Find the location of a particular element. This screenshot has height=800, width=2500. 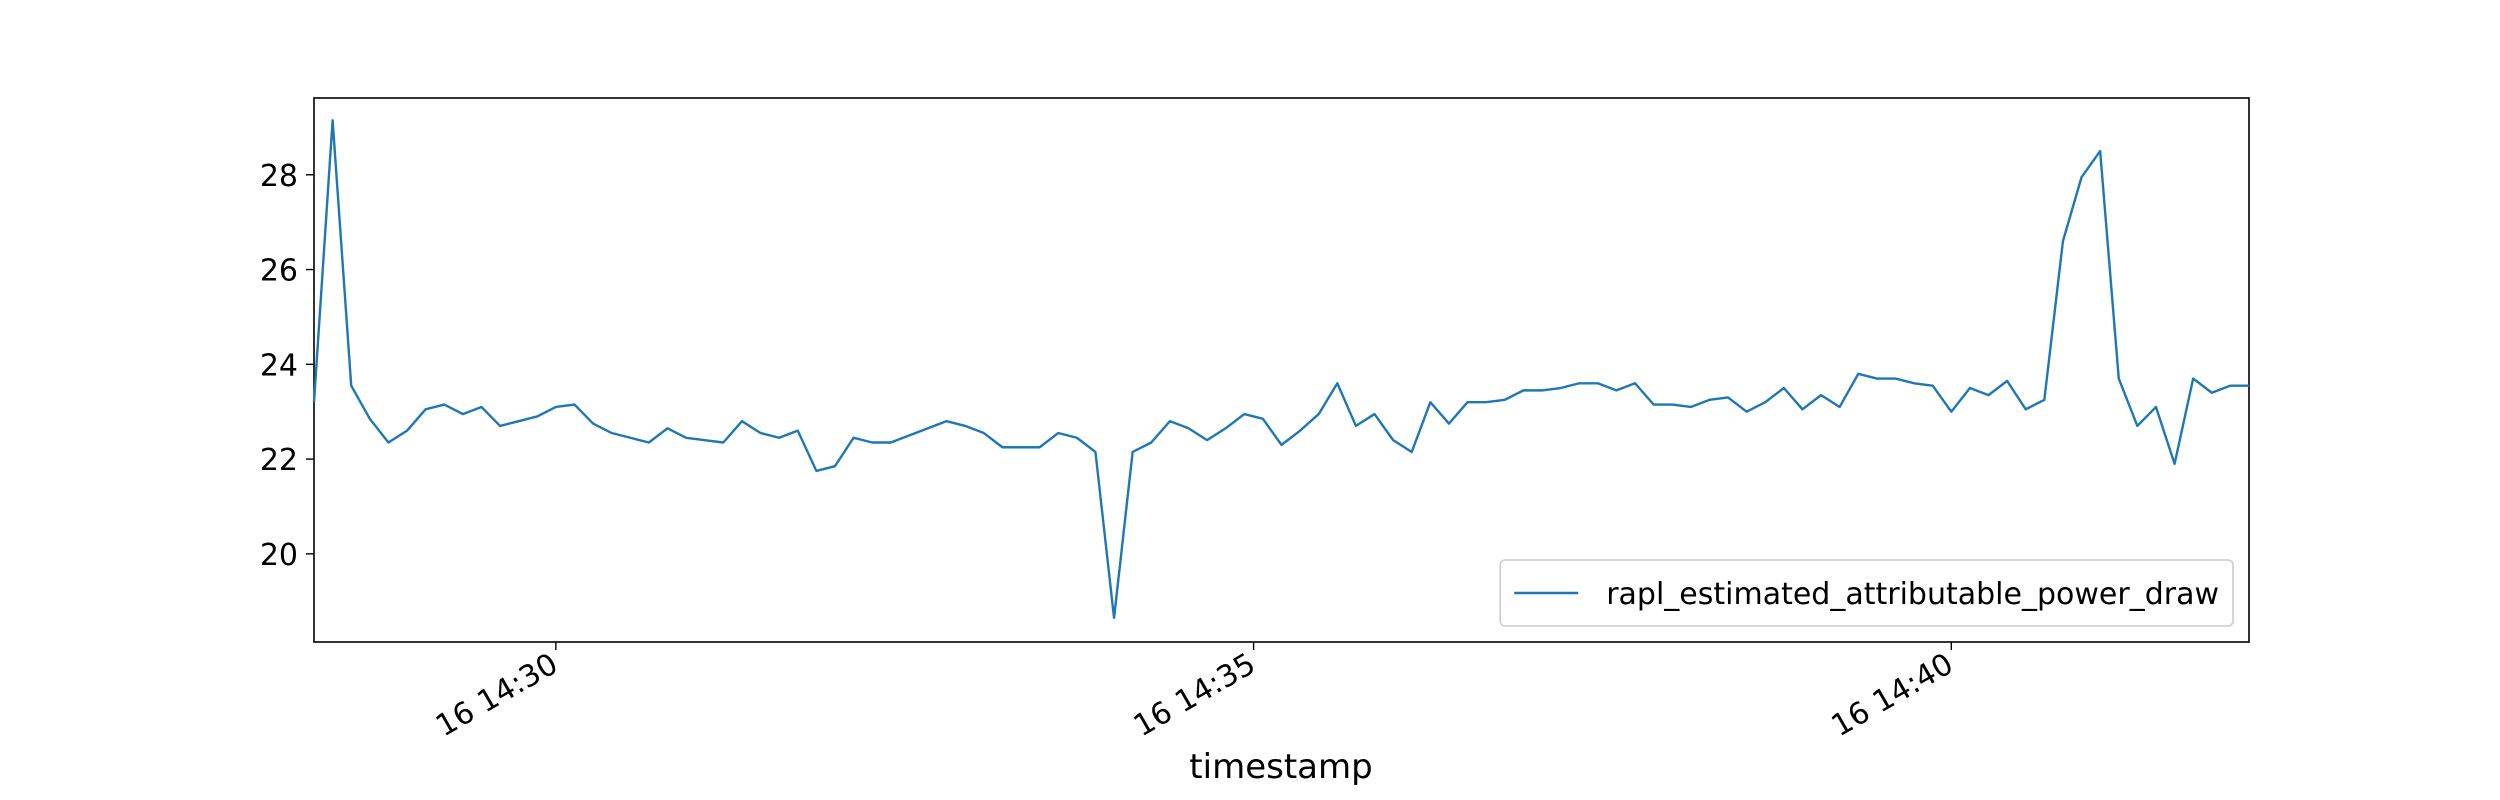

y-tick-label: 24 is located at coordinates (279, 365).